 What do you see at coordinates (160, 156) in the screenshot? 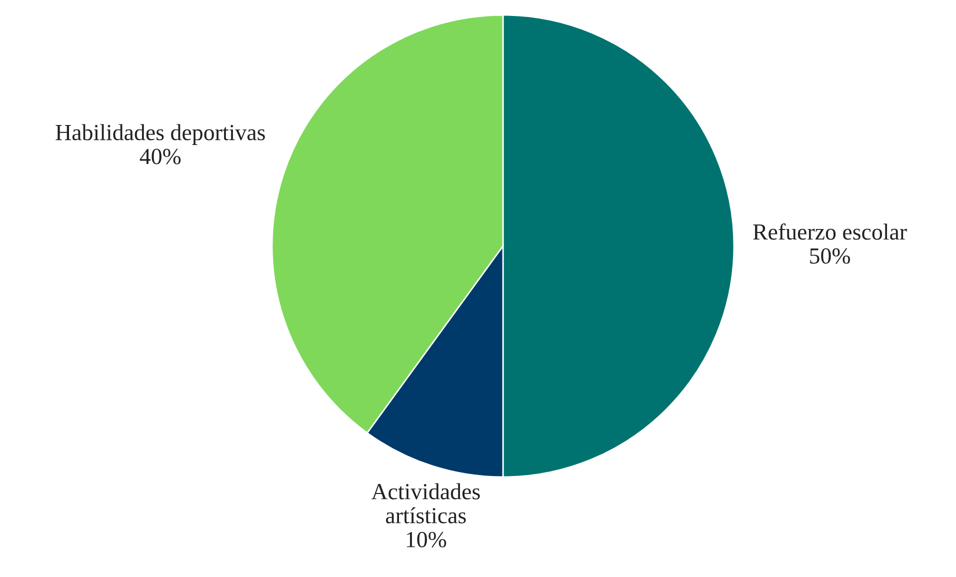
I see `data-label: 40%` at bounding box center [160, 156].